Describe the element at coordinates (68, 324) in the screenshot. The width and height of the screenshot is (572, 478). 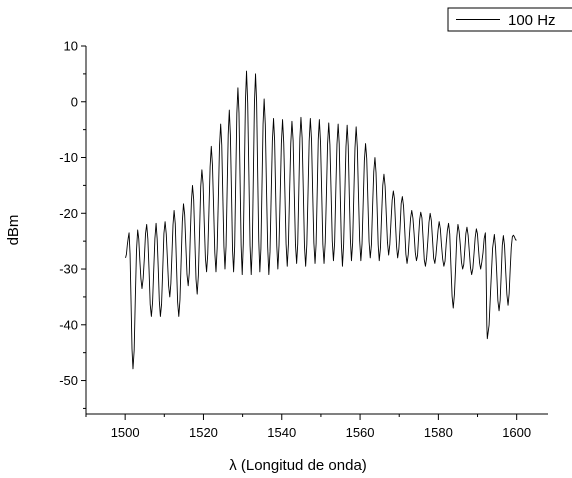
I see `y-tick-label: -40` at that location.